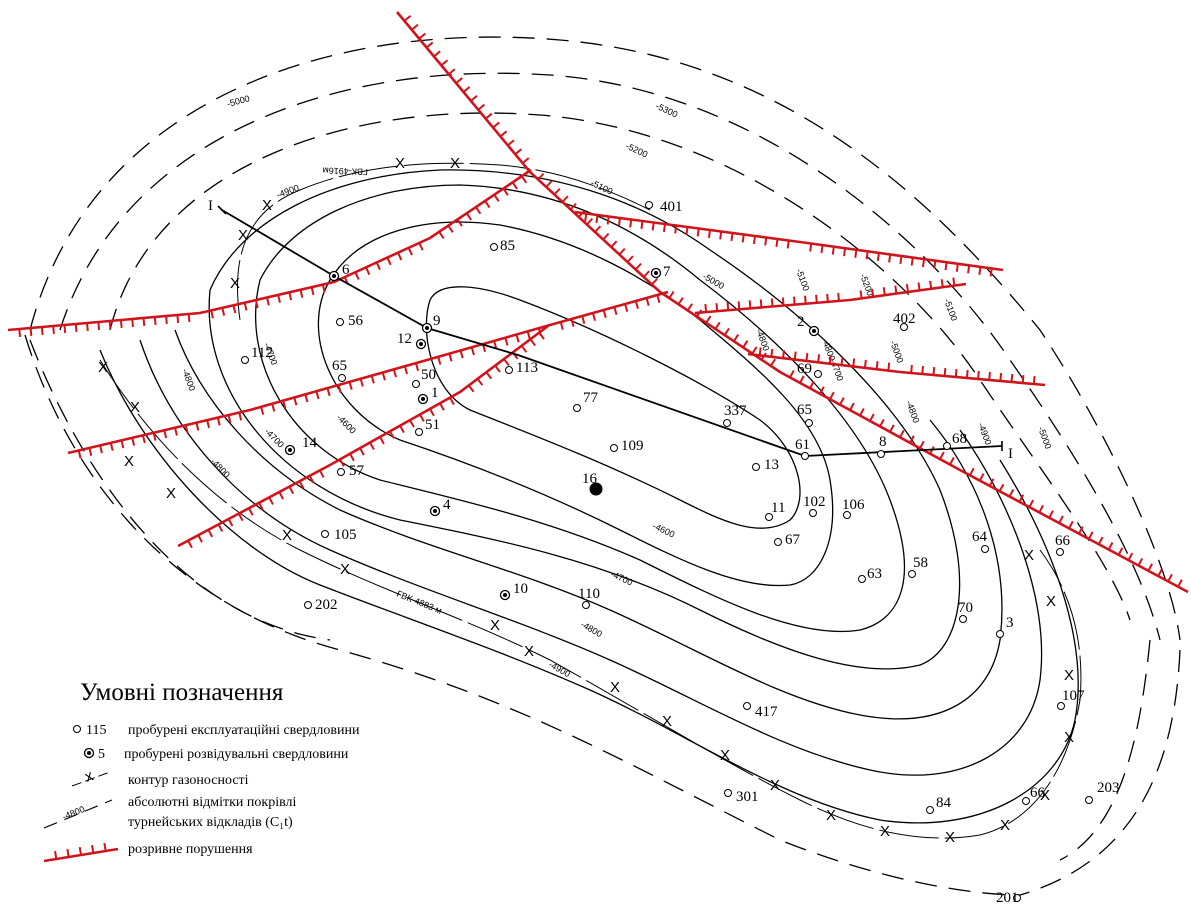  What do you see at coordinates (667, 272) in the screenshot?
I see `svg-text: 7` at bounding box center [667, 272].